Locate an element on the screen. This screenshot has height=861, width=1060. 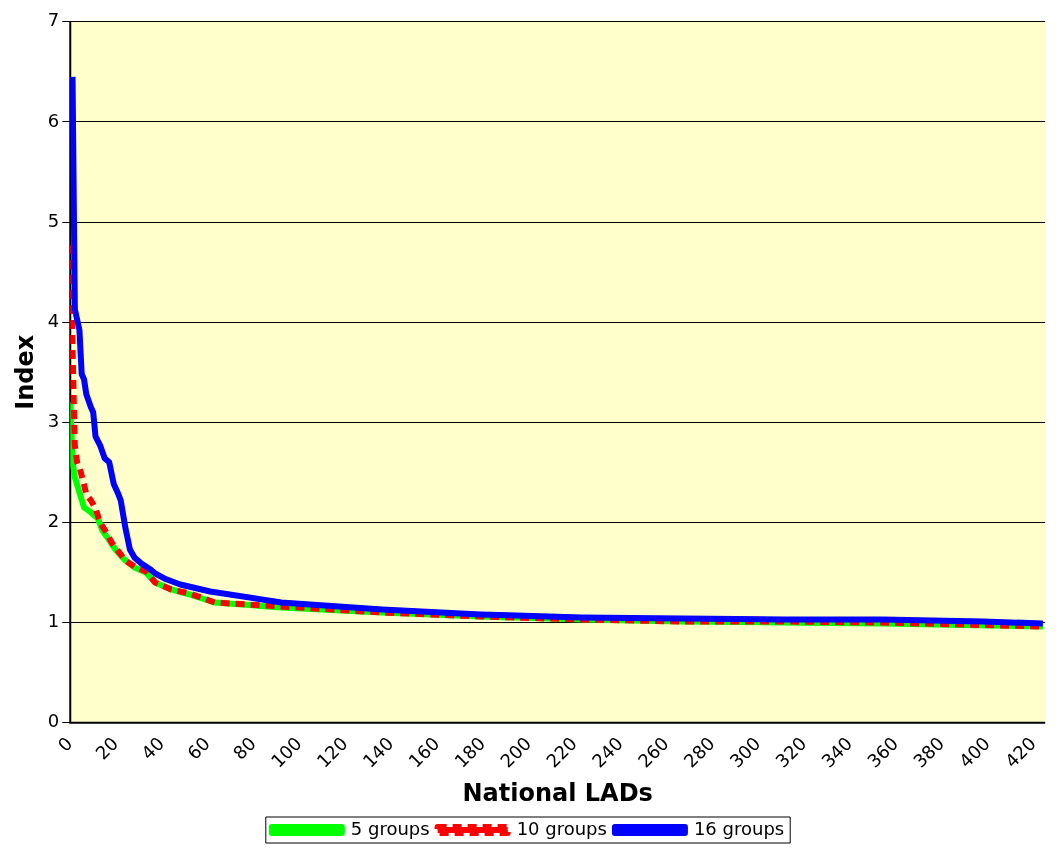
legend-label: 10 groups is located at coordinates (561, 828).